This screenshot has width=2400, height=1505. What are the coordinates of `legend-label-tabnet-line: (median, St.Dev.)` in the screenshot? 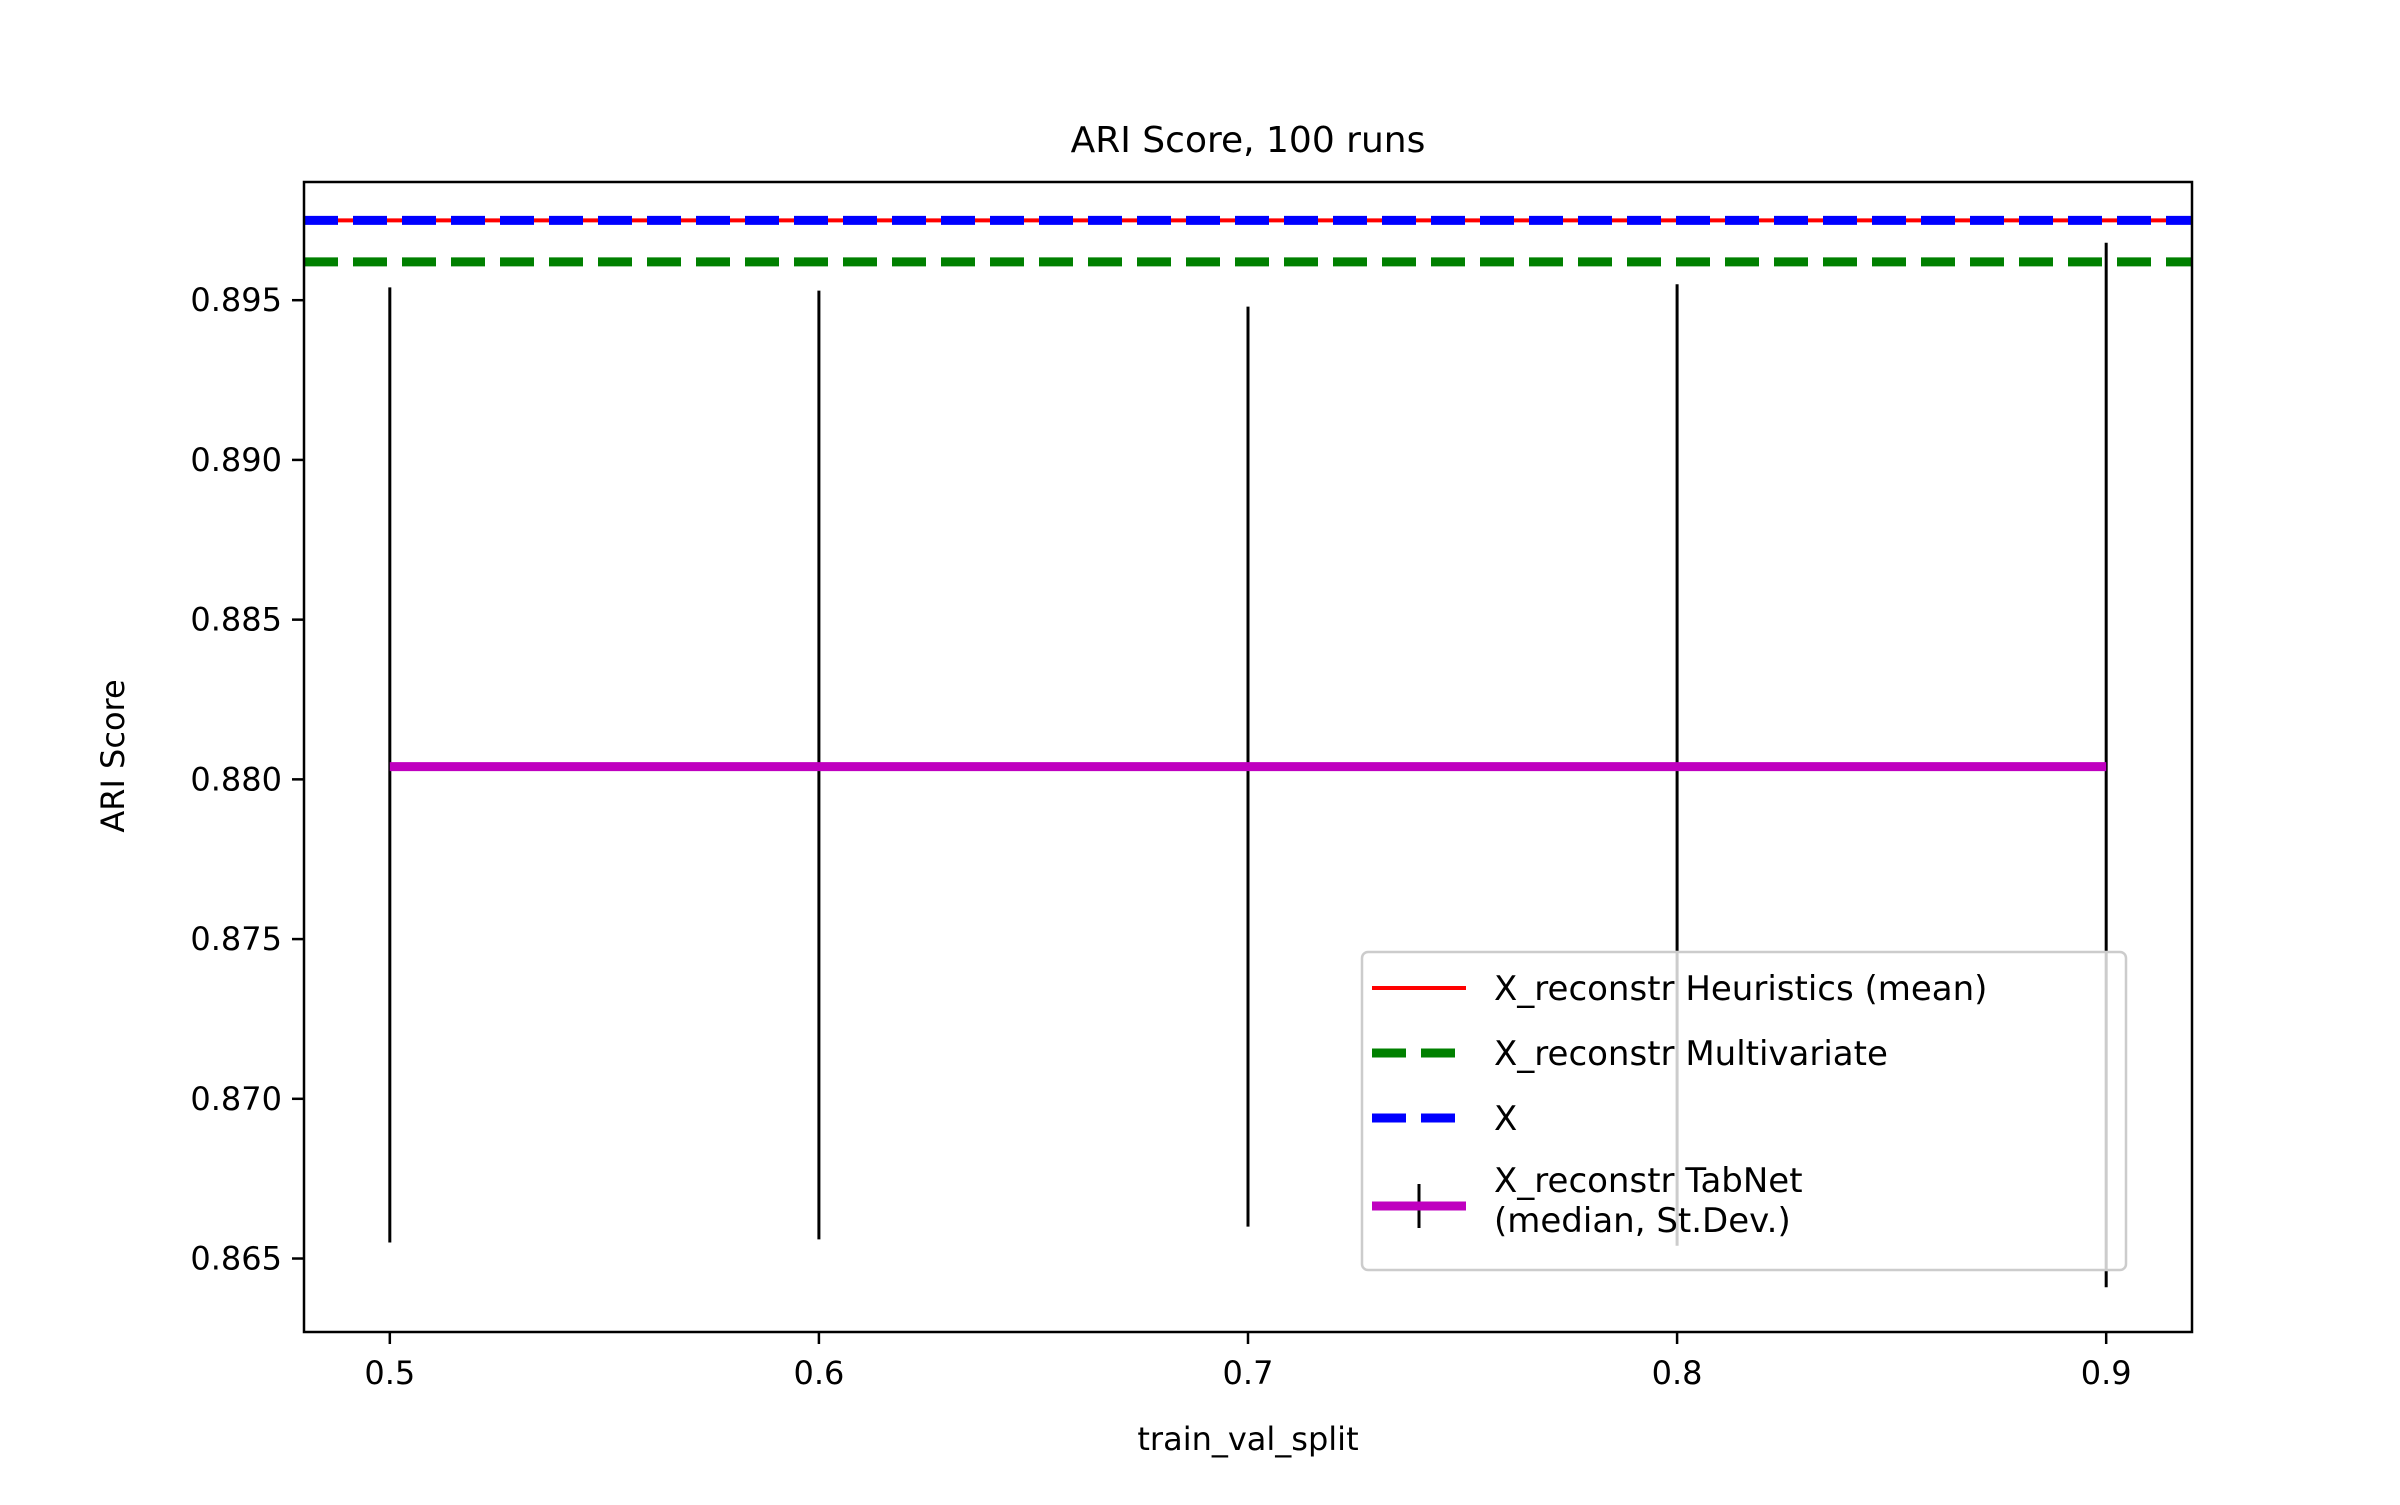 It's located at (1642, 1221).